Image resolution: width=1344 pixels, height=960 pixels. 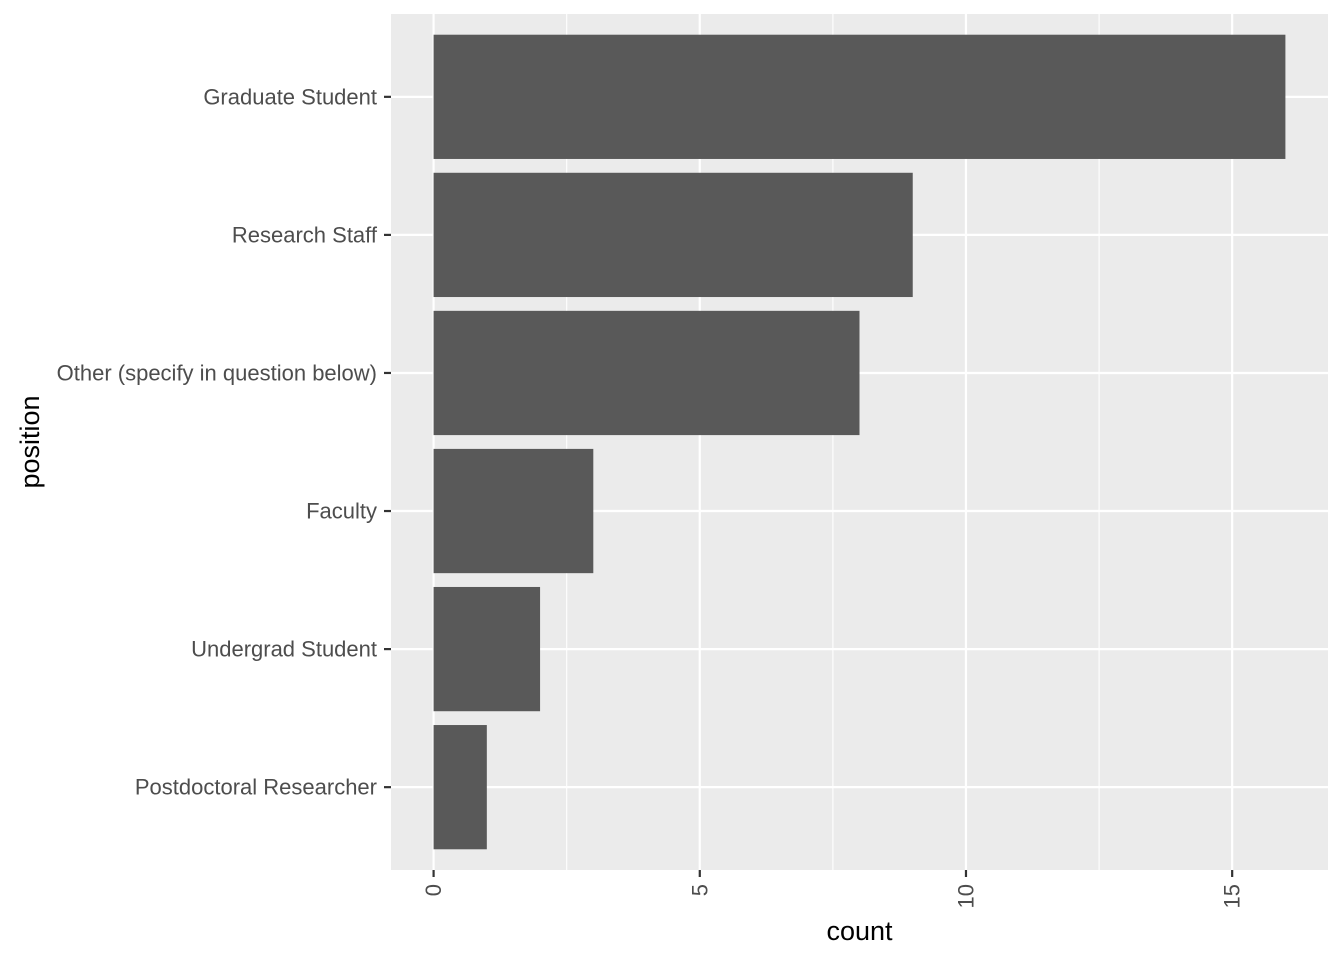 What do you see at coordinates (859, 931) in the screenshot?
I see `x-axis-title: count` at bounding box center [859, 931].